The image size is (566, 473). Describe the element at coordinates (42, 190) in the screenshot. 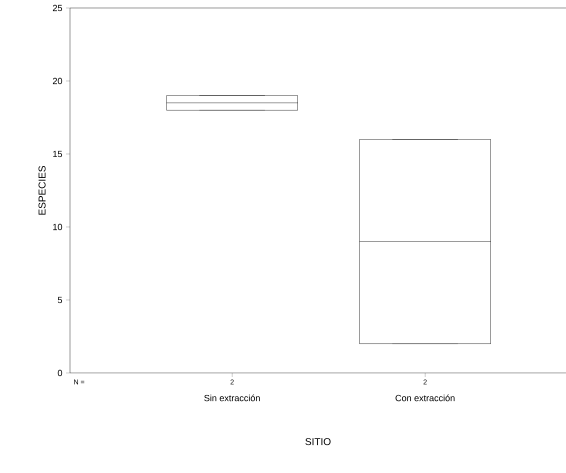

I see `y-axis-title: ESPECIES` at that location.